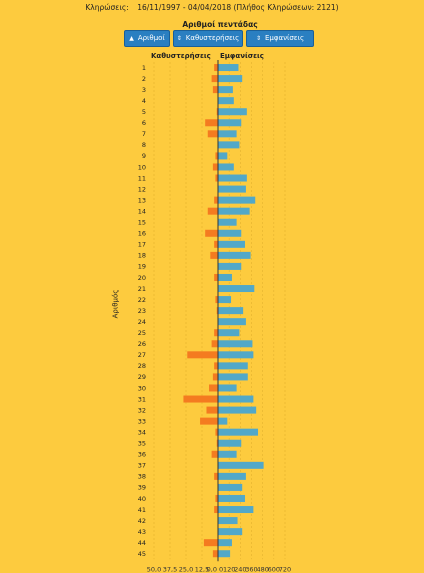 This screenshot has width=424, height=573. What do you see at coordinates (181, 56) in the screenshot?
I see `delays-column-label: Καθυστερήσεις` at bounding box center [181, 56].